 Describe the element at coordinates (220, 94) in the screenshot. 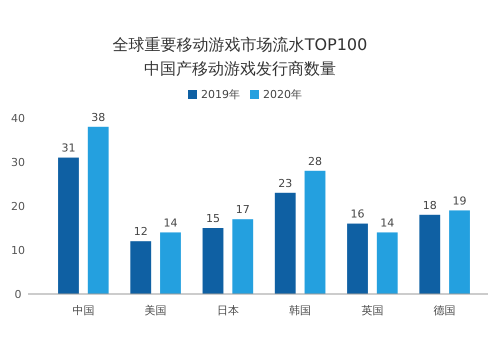

I see `legend-label: 2019年` at that location.